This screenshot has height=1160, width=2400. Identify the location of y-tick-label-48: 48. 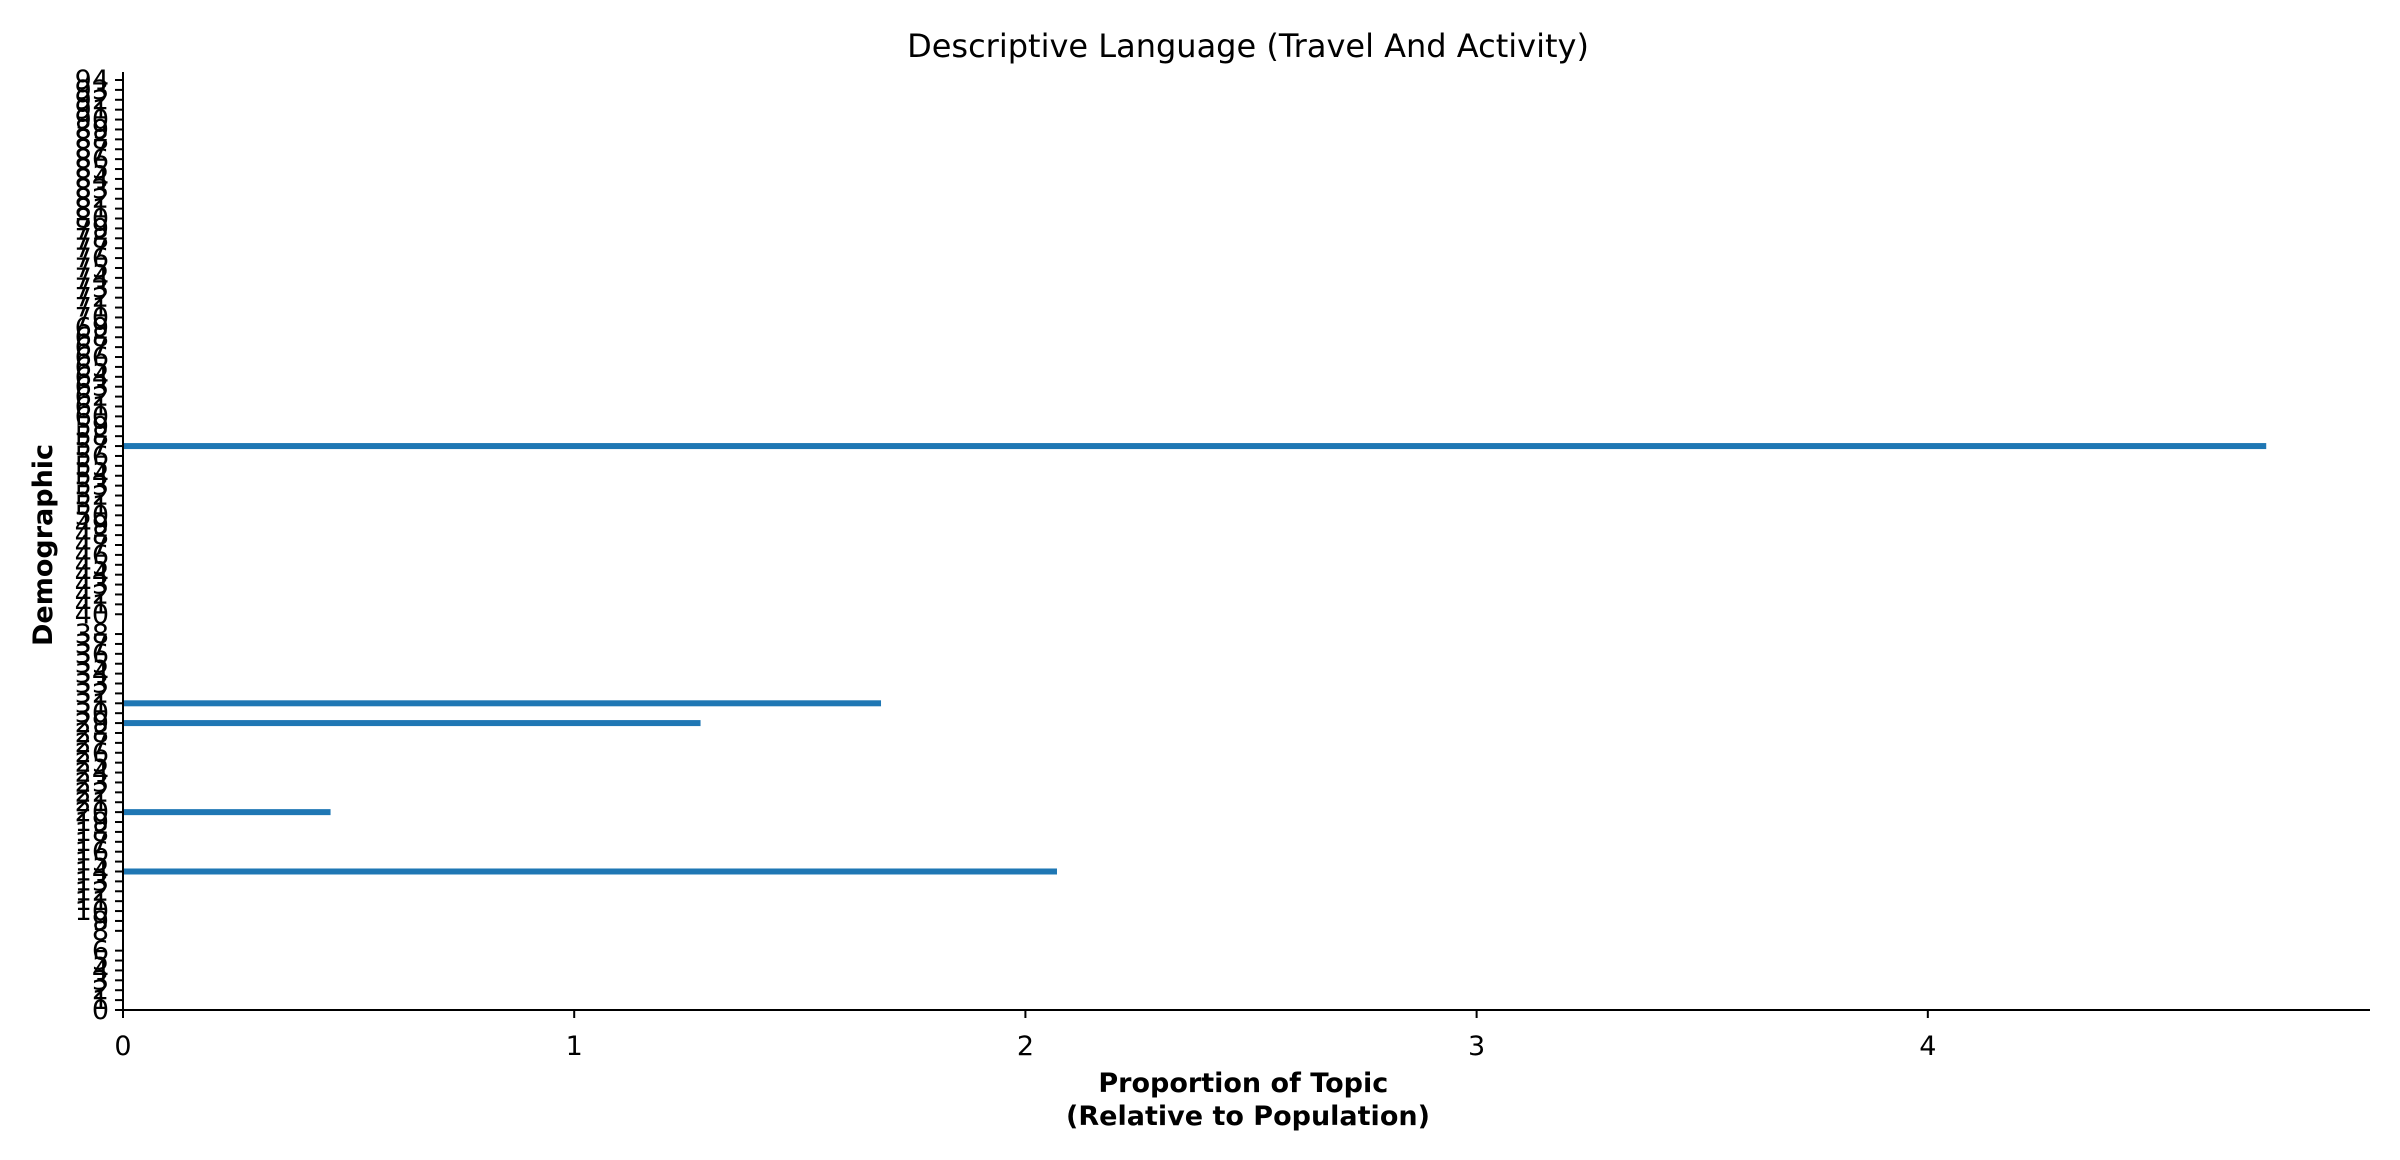
(92, 535).